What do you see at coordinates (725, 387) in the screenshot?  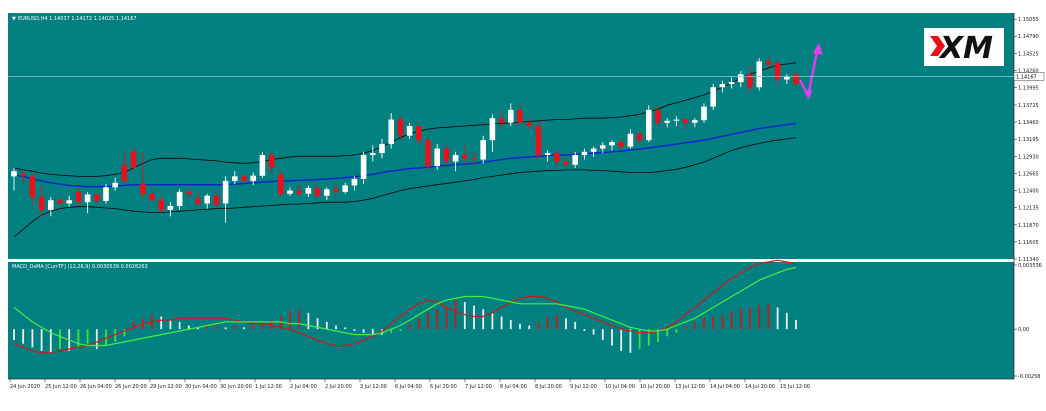 I see `time-tick-label: 14 Jul 04:00` at bounding box center [725, 387].